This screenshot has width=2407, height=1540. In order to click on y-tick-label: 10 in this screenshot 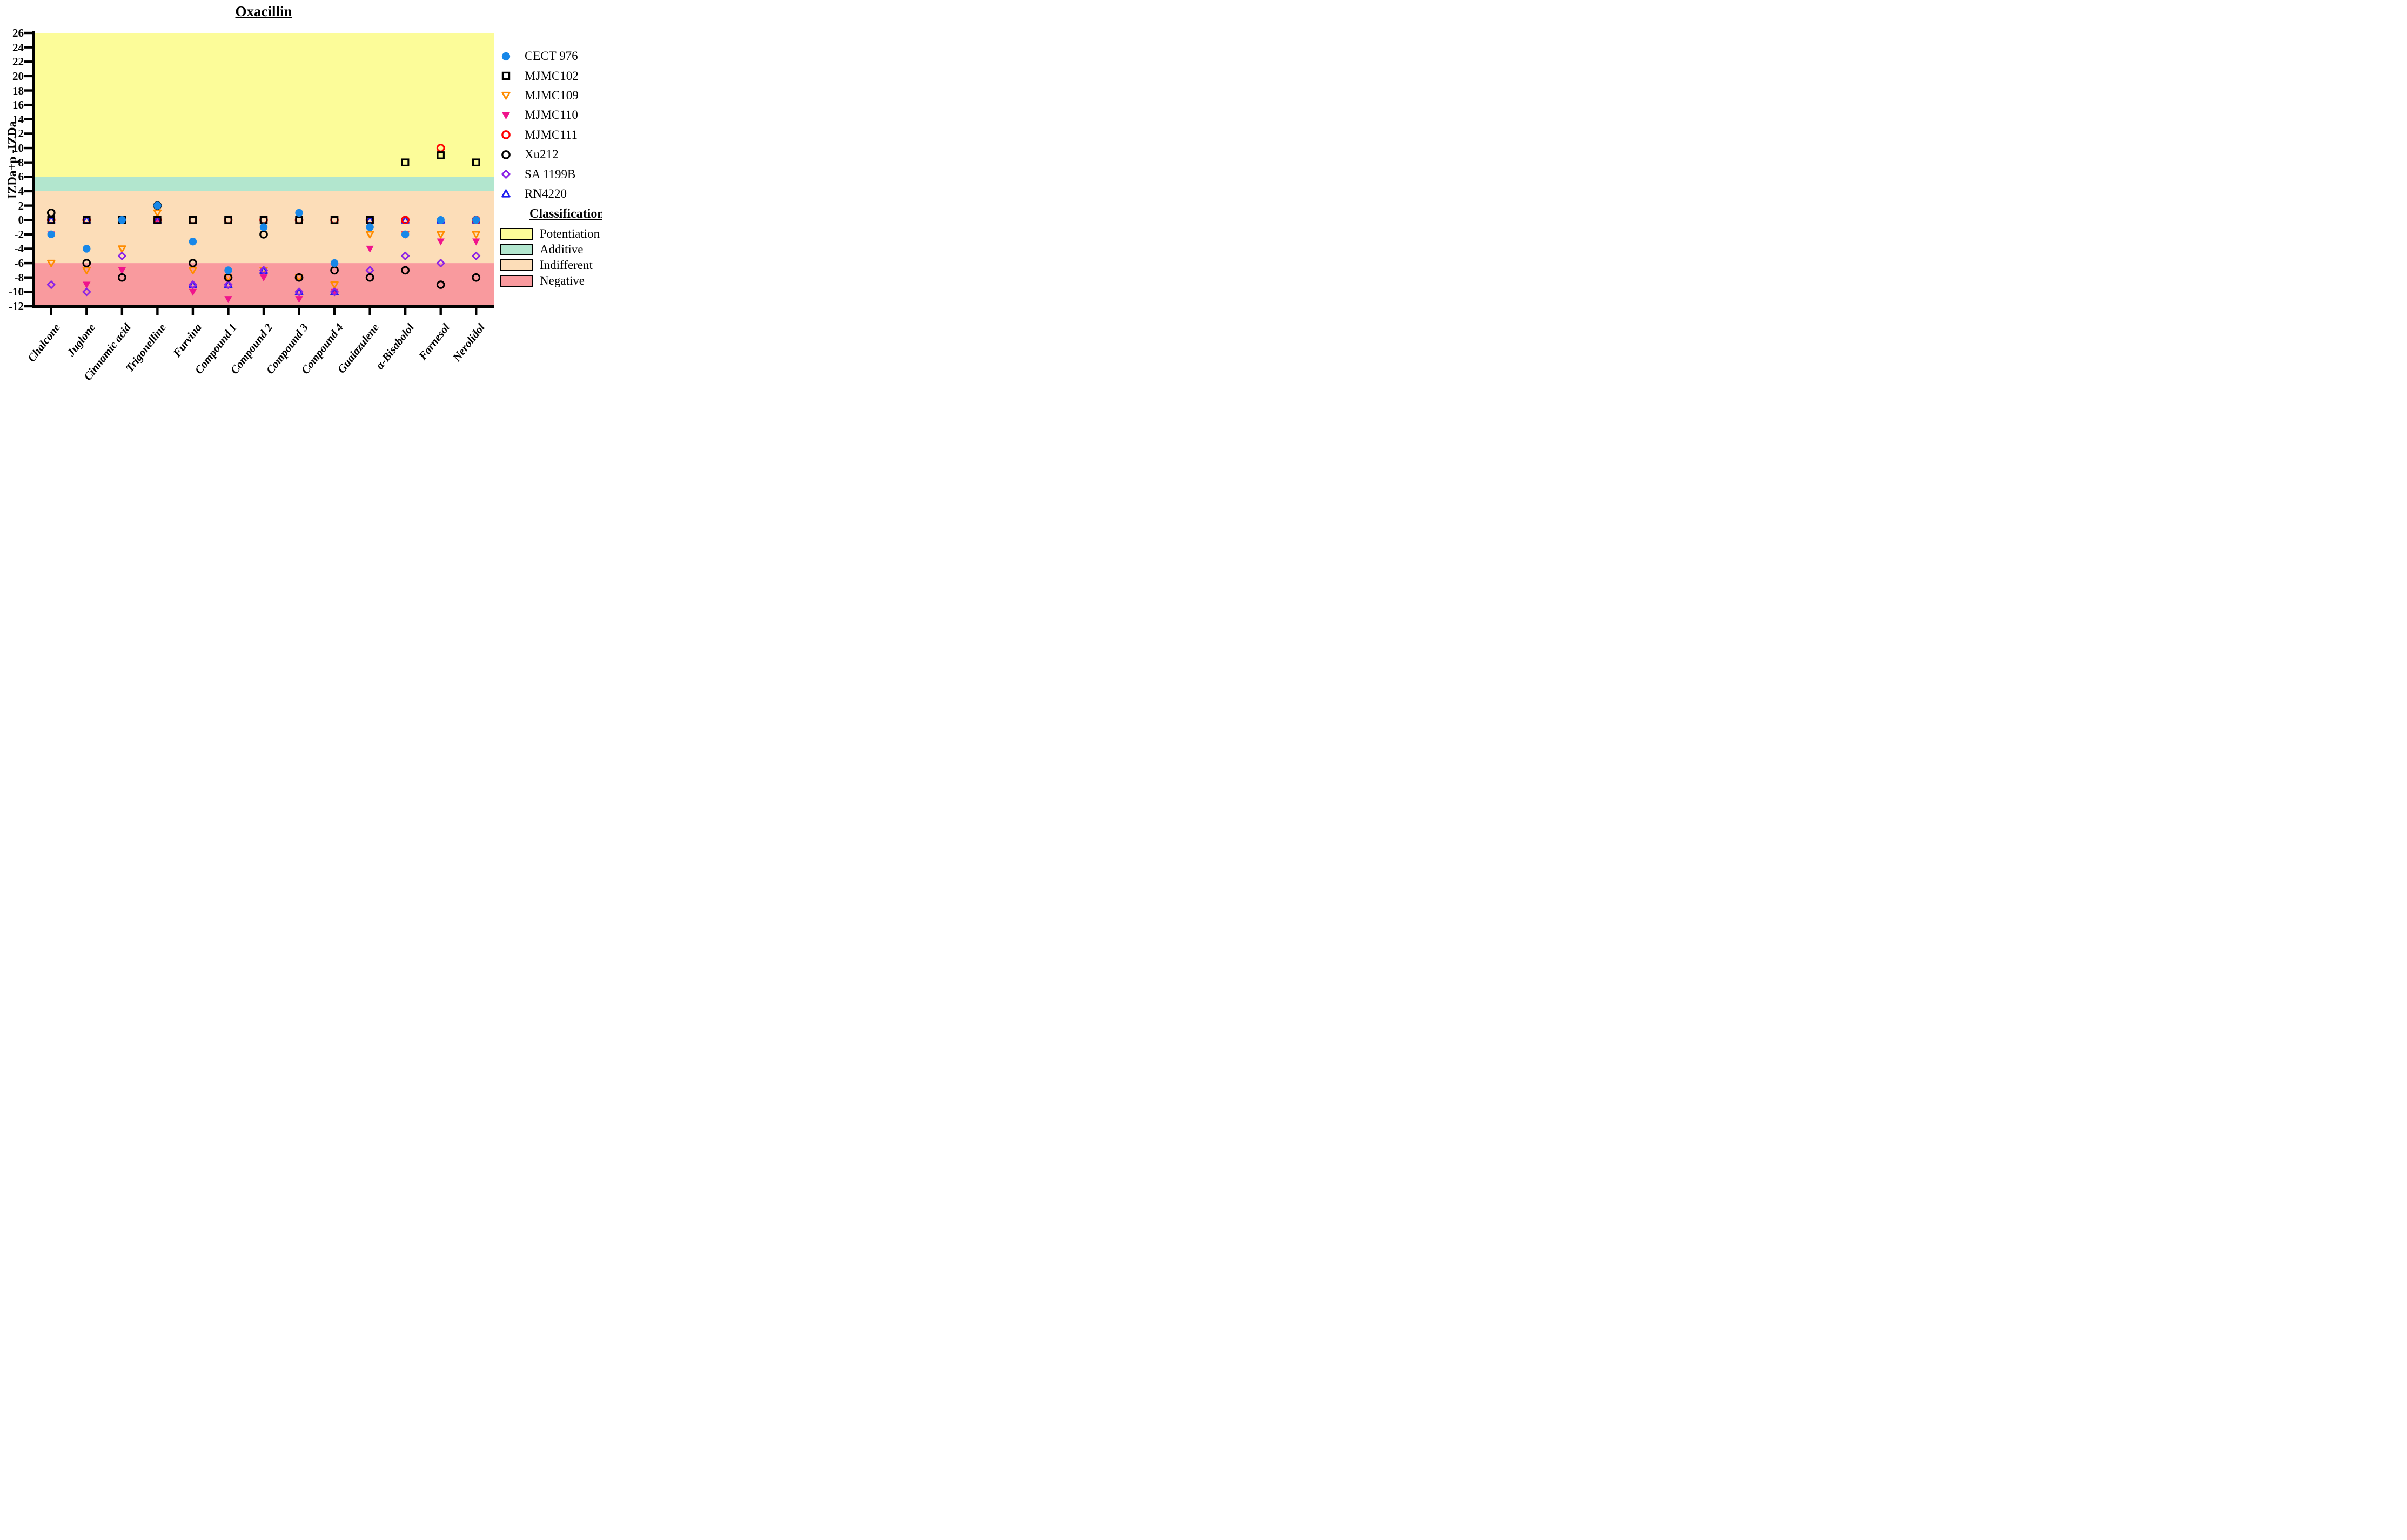, I will do `click(18, 148)`.